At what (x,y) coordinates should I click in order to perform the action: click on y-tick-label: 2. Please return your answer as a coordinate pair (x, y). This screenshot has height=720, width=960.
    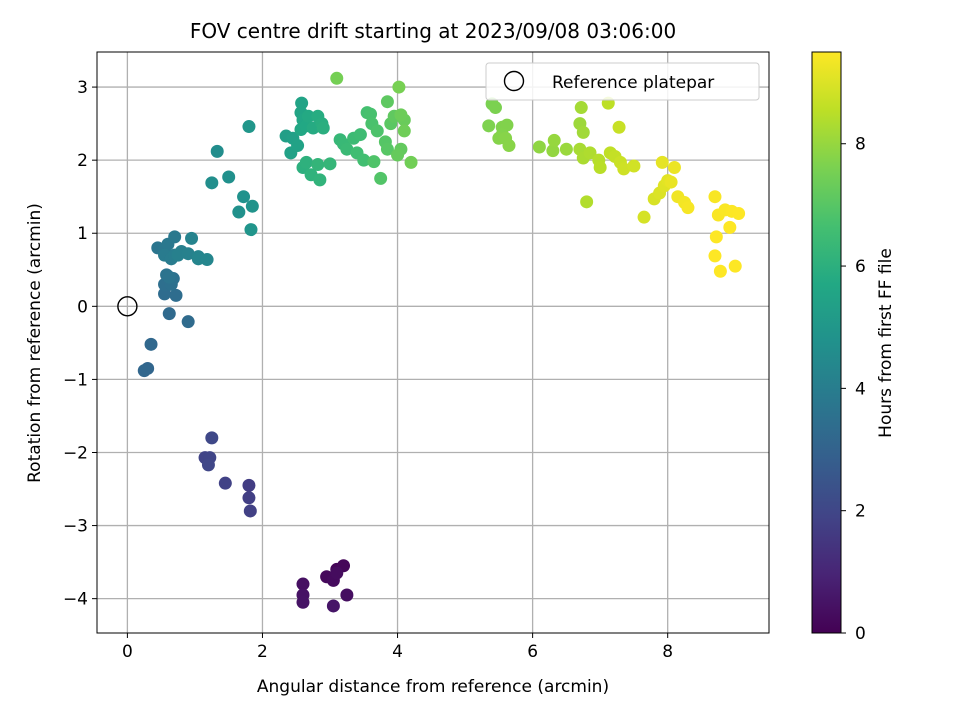
    Looking at the image, I should click on (82, 161).